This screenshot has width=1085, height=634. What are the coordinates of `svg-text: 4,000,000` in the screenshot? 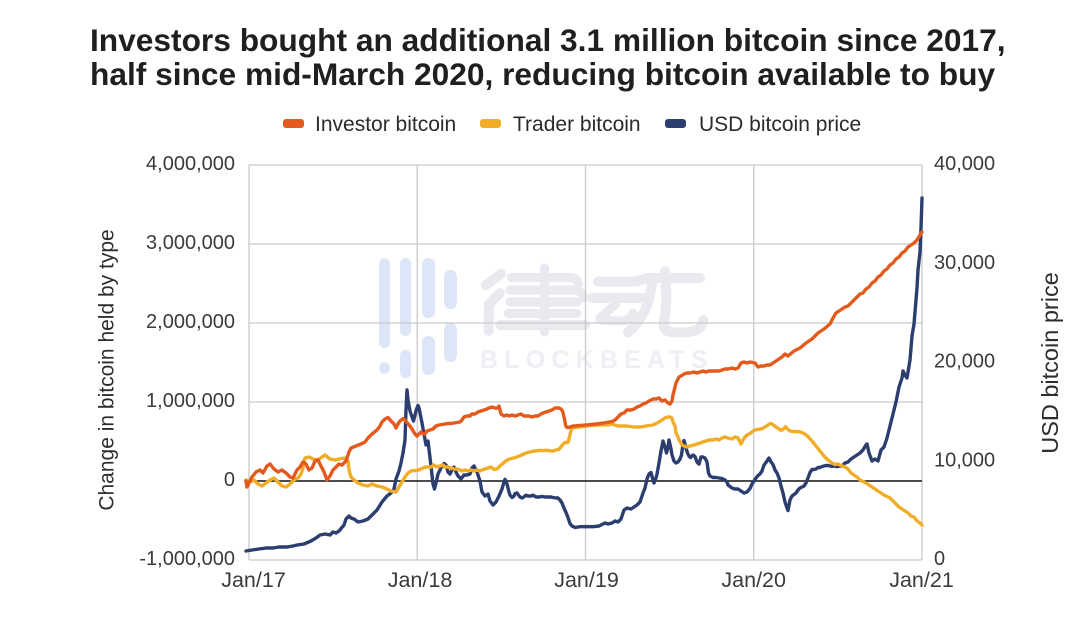 It's located at (190, 164).